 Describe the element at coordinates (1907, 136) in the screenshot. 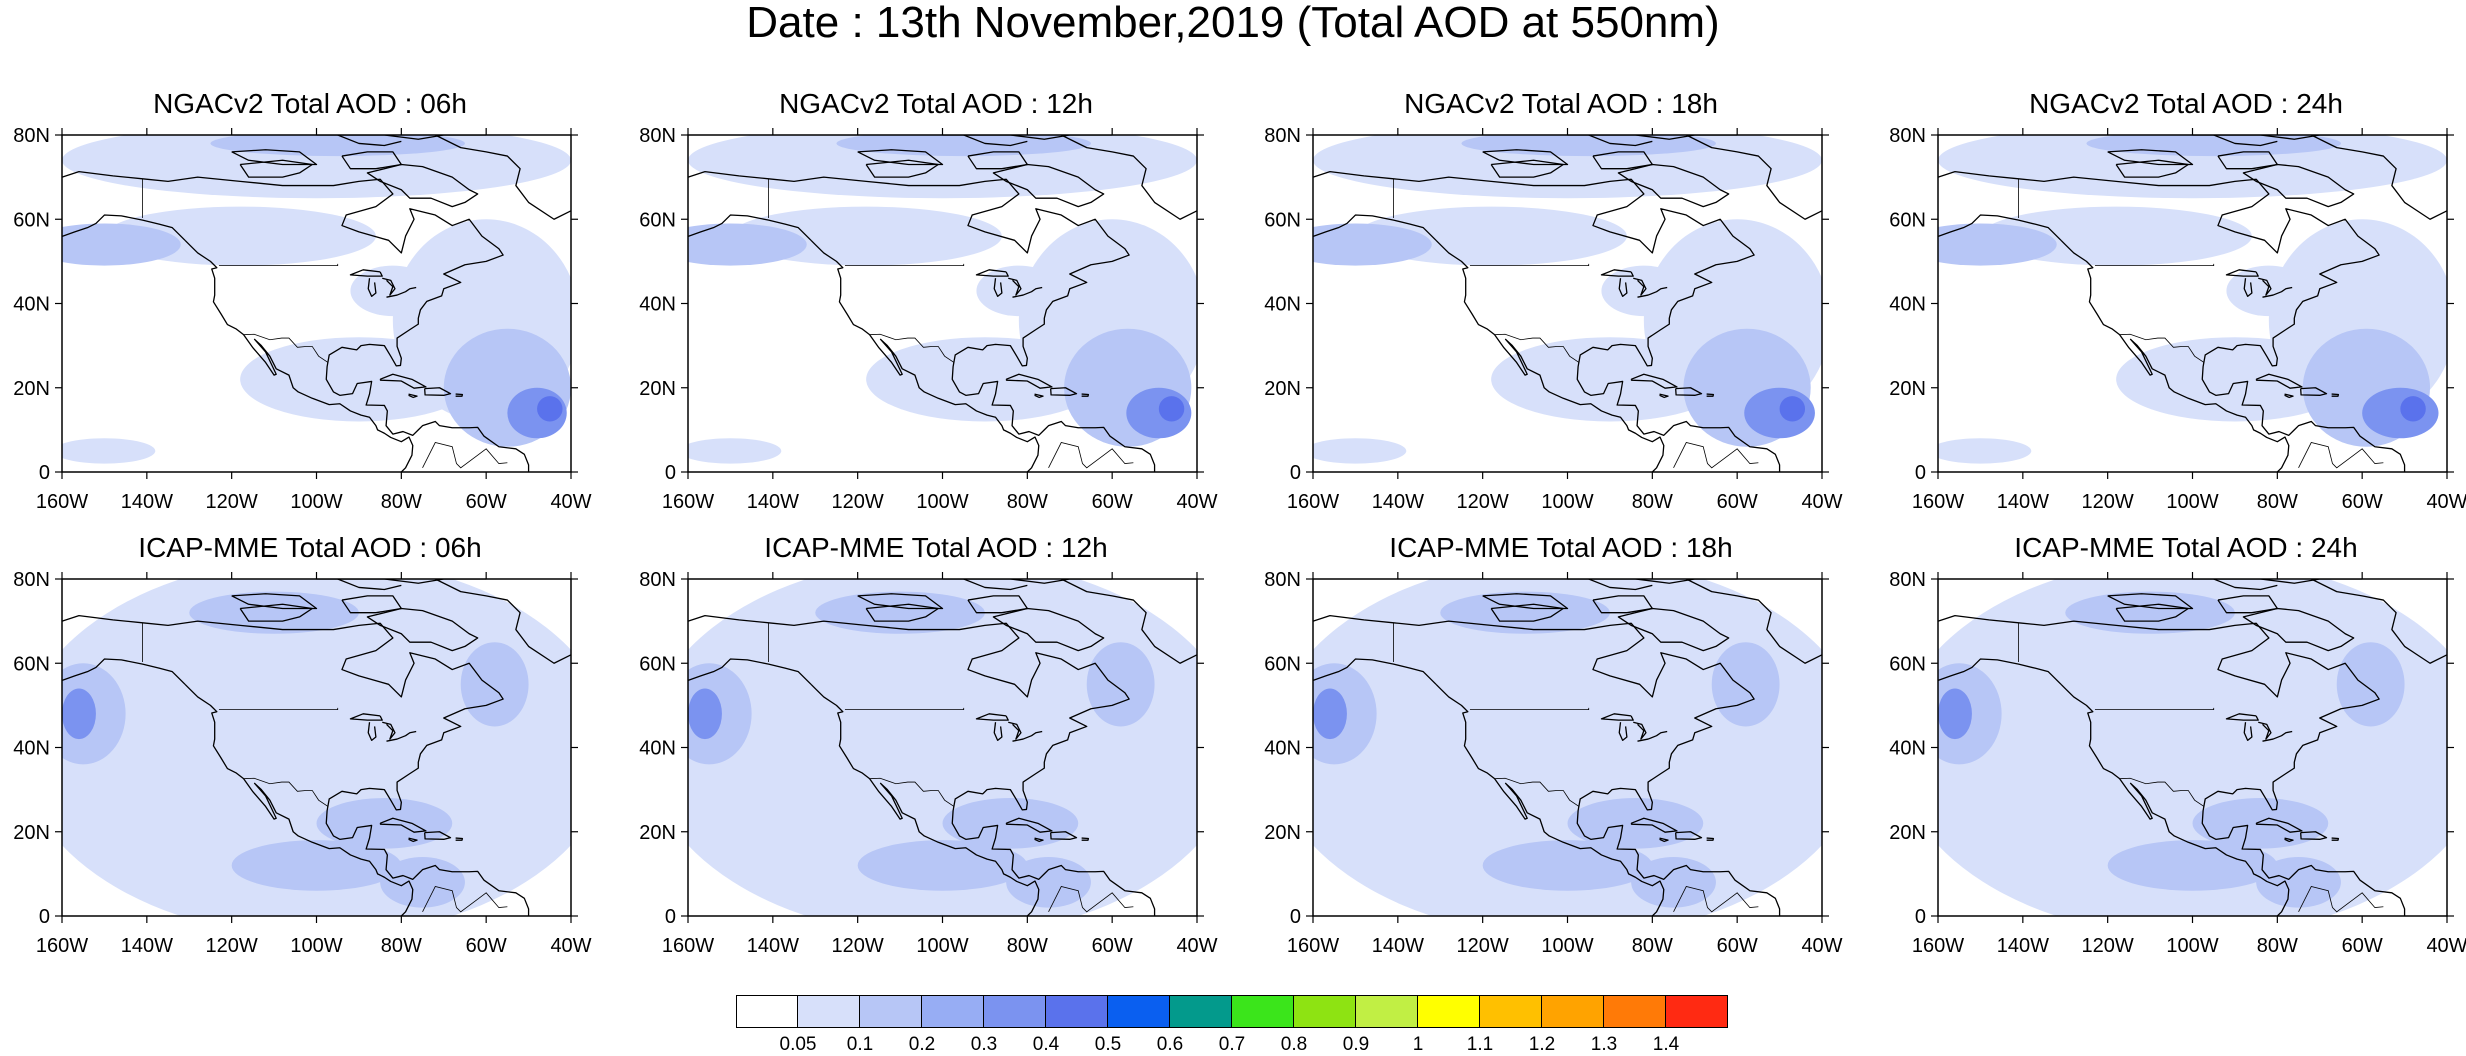

I see `lat-tick-label: 80N` at that location.